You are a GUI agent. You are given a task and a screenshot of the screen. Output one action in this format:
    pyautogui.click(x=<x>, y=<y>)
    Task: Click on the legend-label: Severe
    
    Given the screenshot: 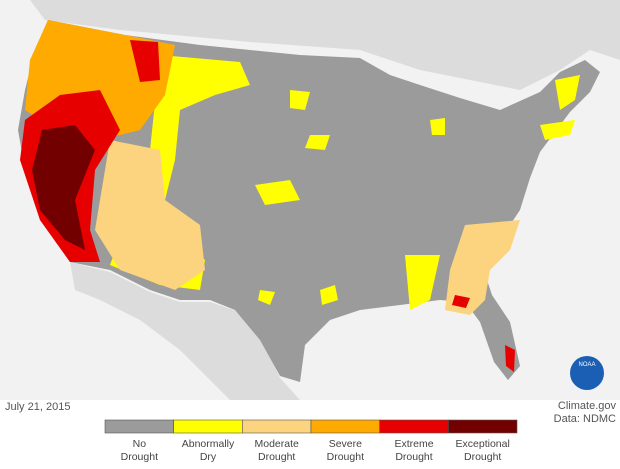 What is the action you would take?
    pyautogui.click(x=345, y=444)
    